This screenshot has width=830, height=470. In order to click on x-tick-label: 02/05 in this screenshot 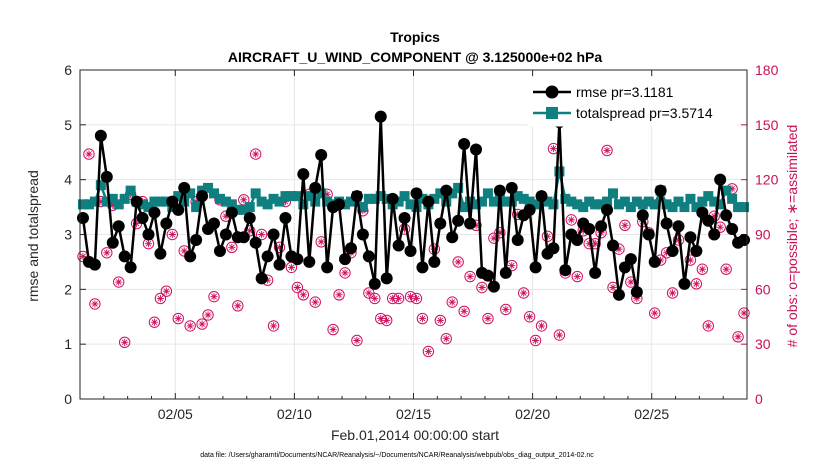, I will do `click(175, 414)`.